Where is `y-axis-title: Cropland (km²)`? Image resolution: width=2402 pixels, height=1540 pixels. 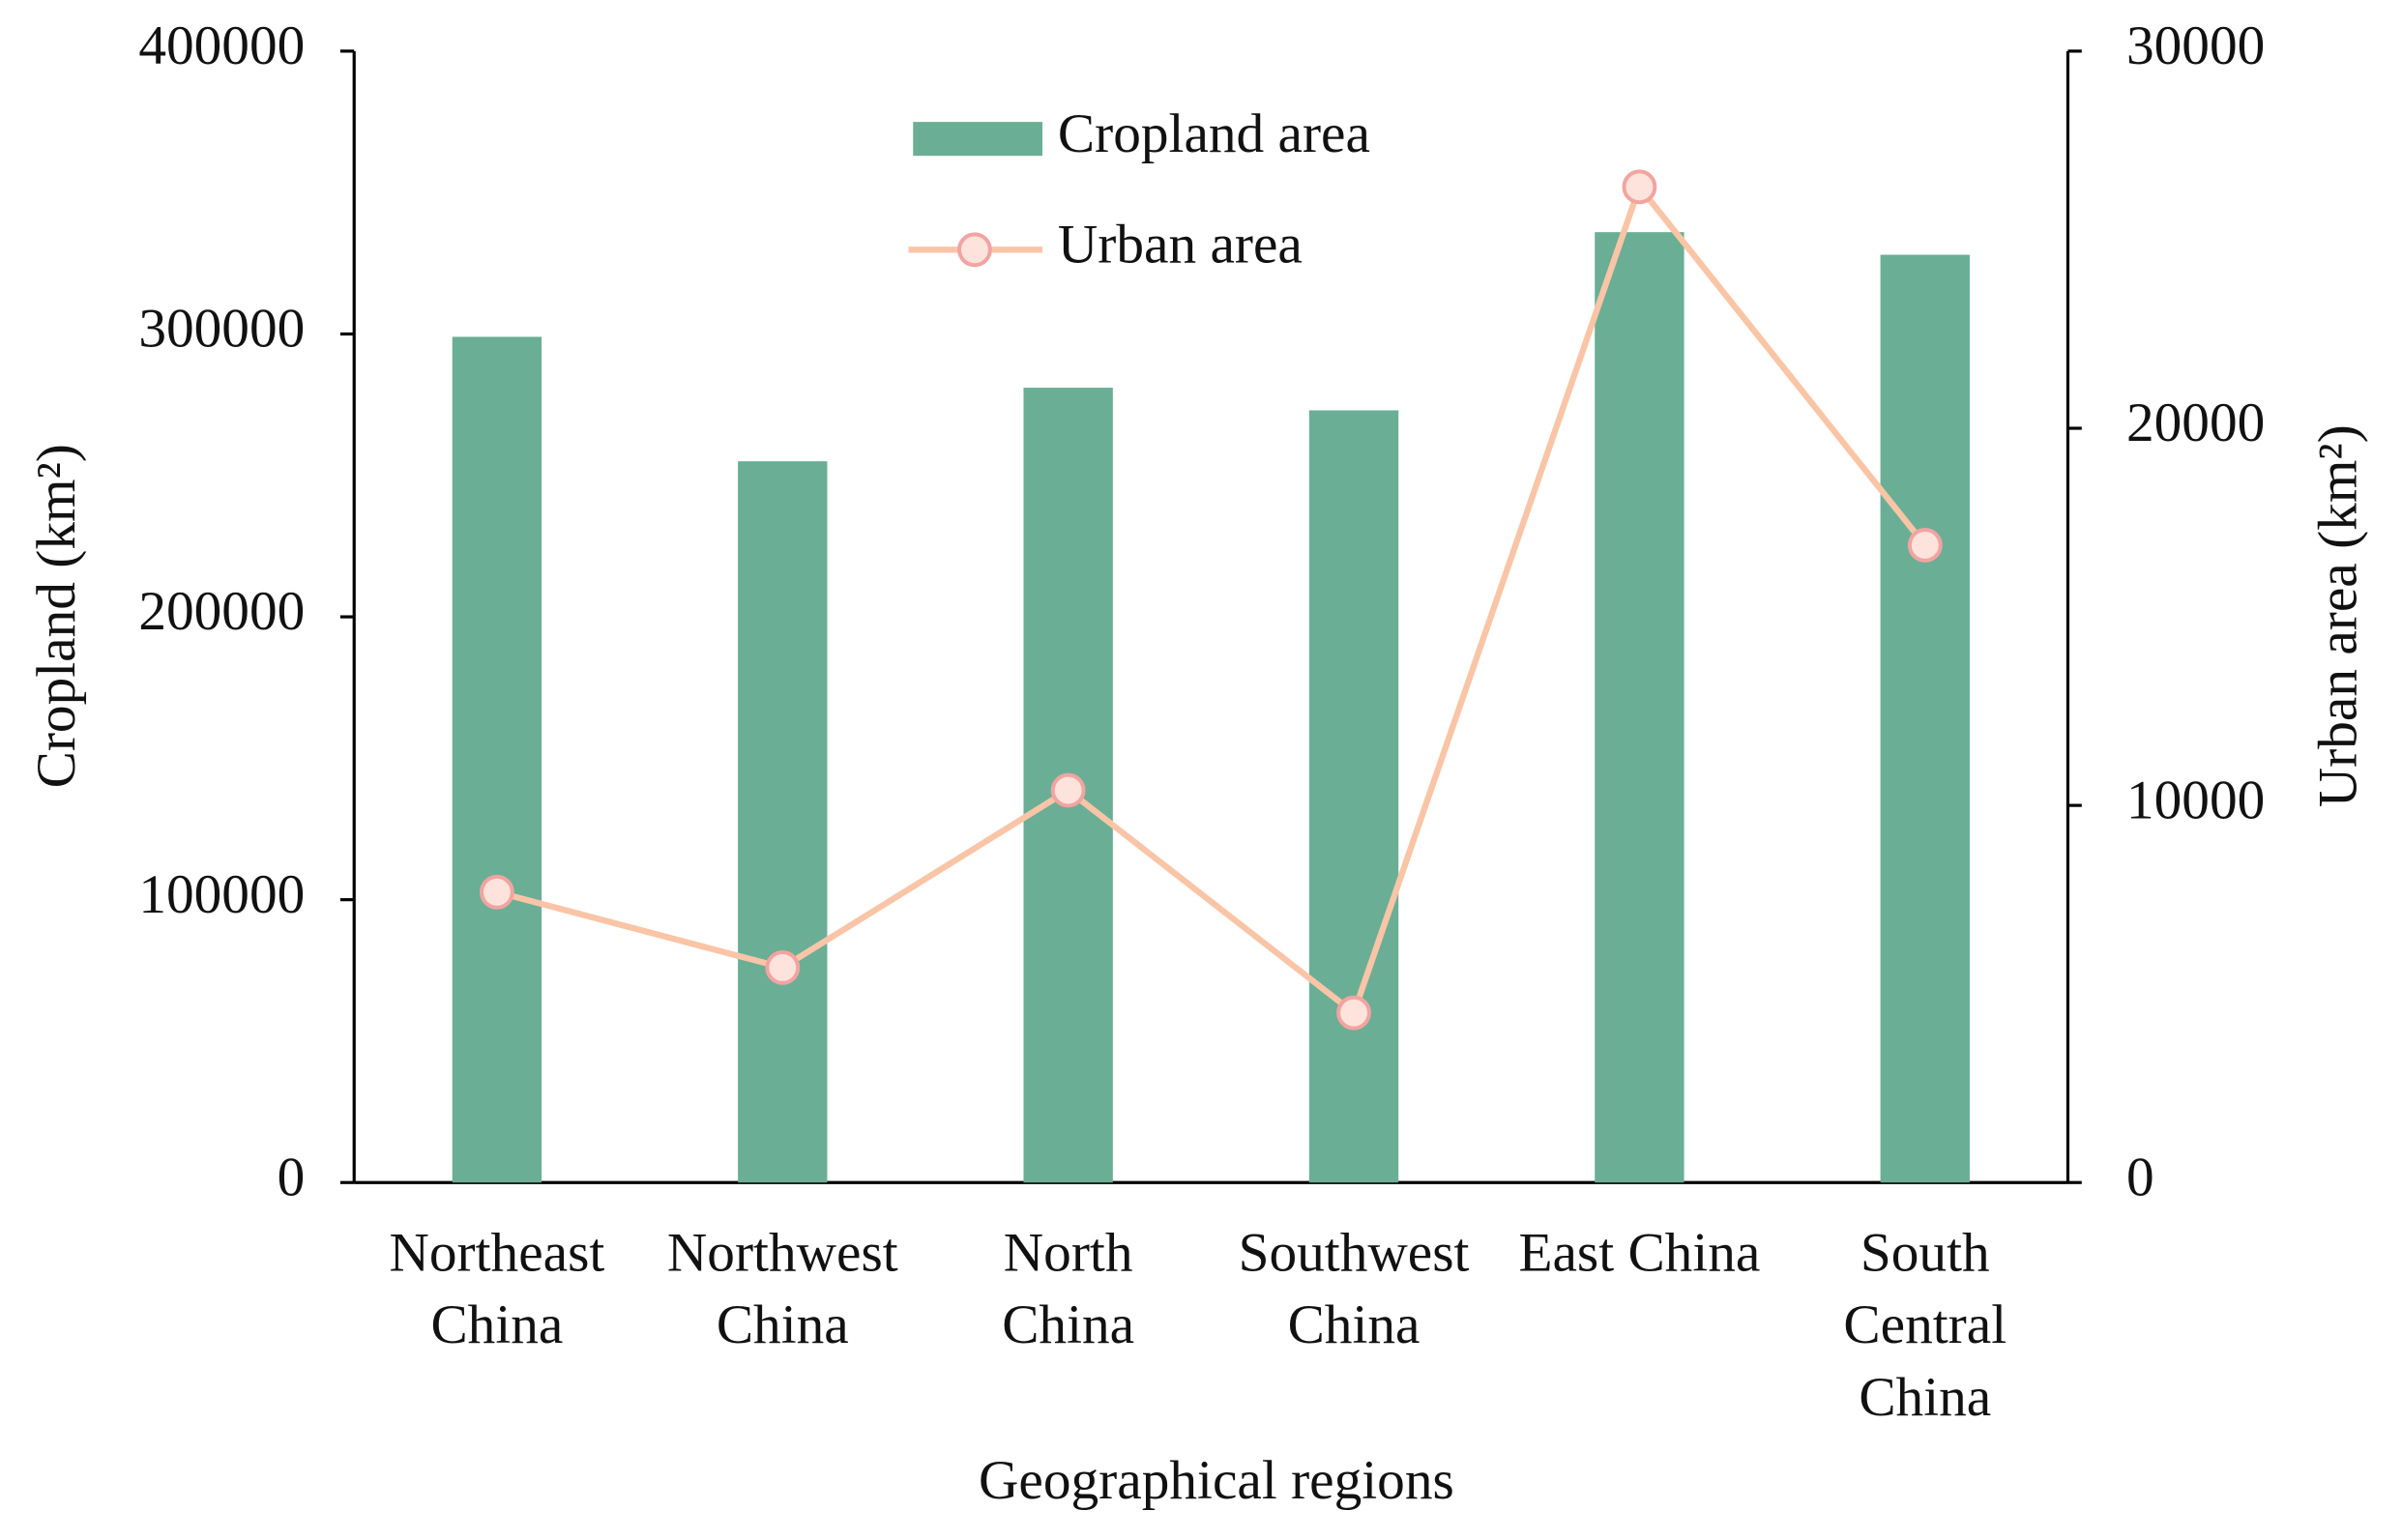 y-axis-title: Cropland (km²) is located at coordinates (56, 616).